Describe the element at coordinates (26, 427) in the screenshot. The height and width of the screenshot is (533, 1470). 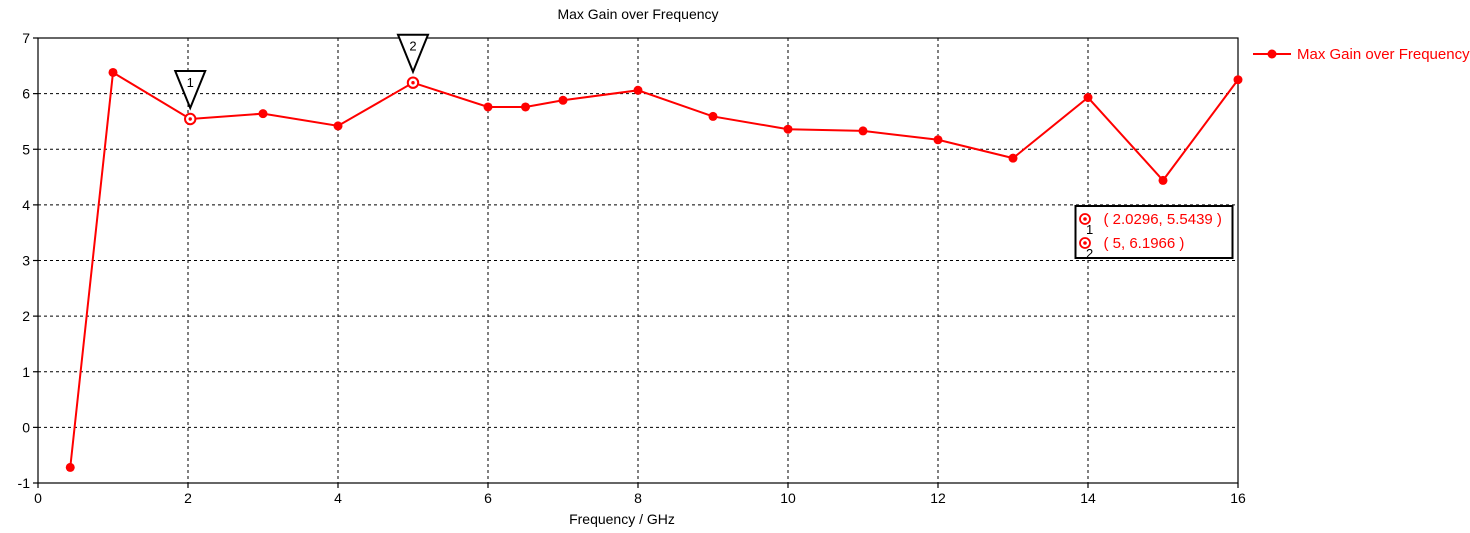
I see `y-tick-label: 0` at that location.